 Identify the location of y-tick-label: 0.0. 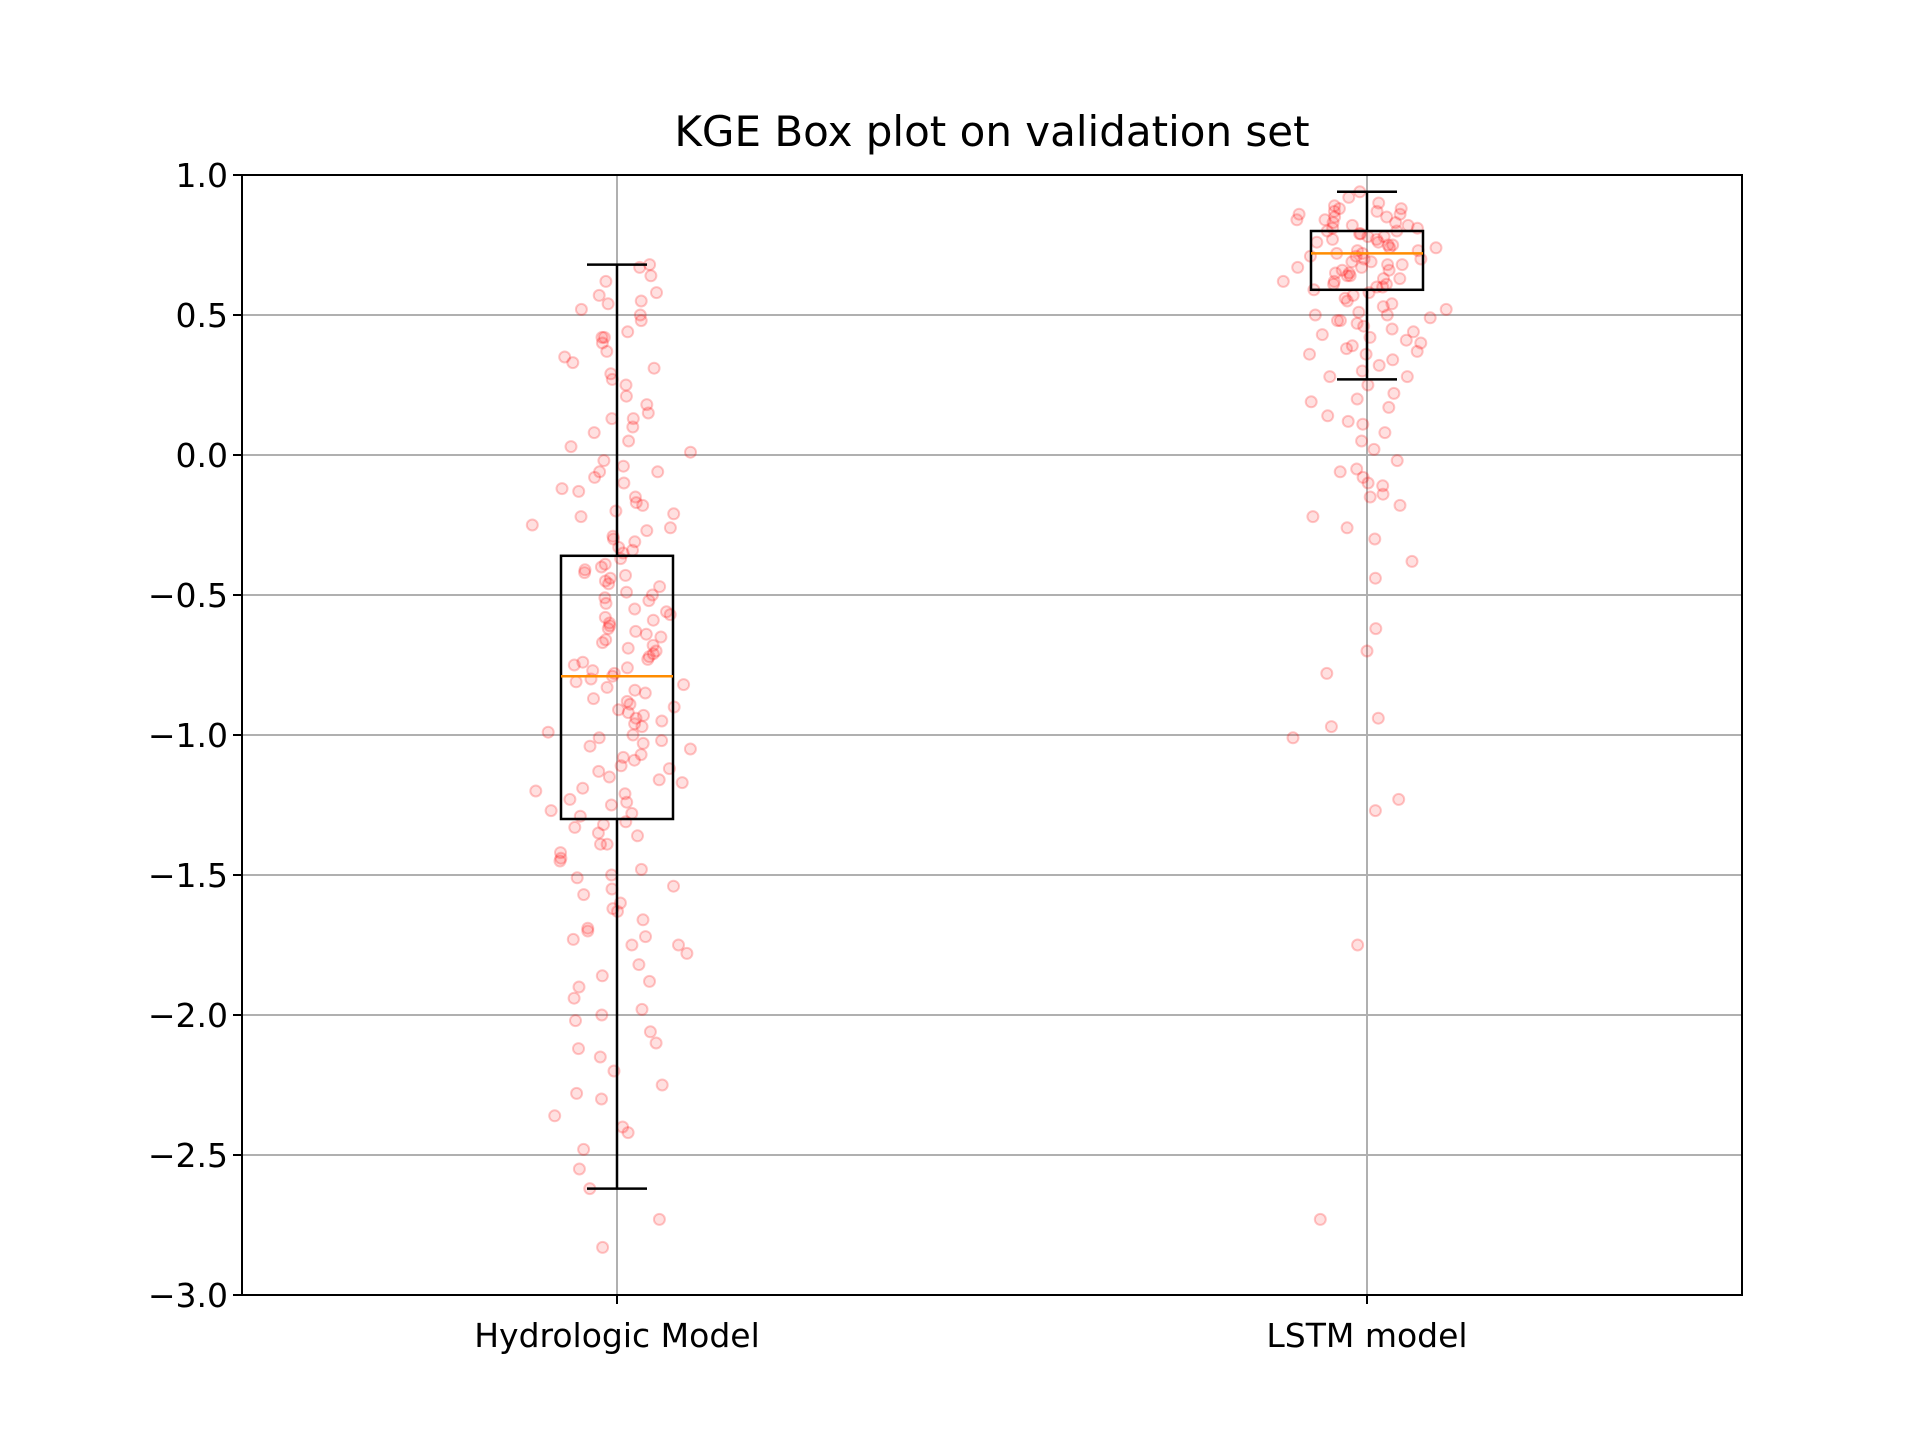
(202, 455).